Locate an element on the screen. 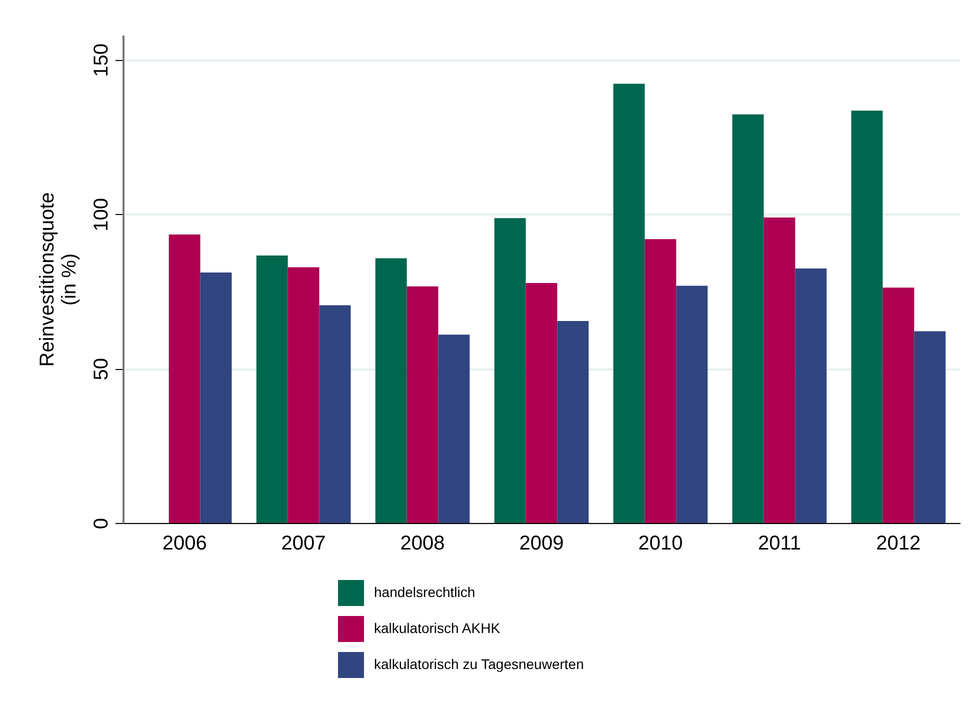 The image size is (973, 713). x-tick-label: 2010 is located at coordinates (660, 543).